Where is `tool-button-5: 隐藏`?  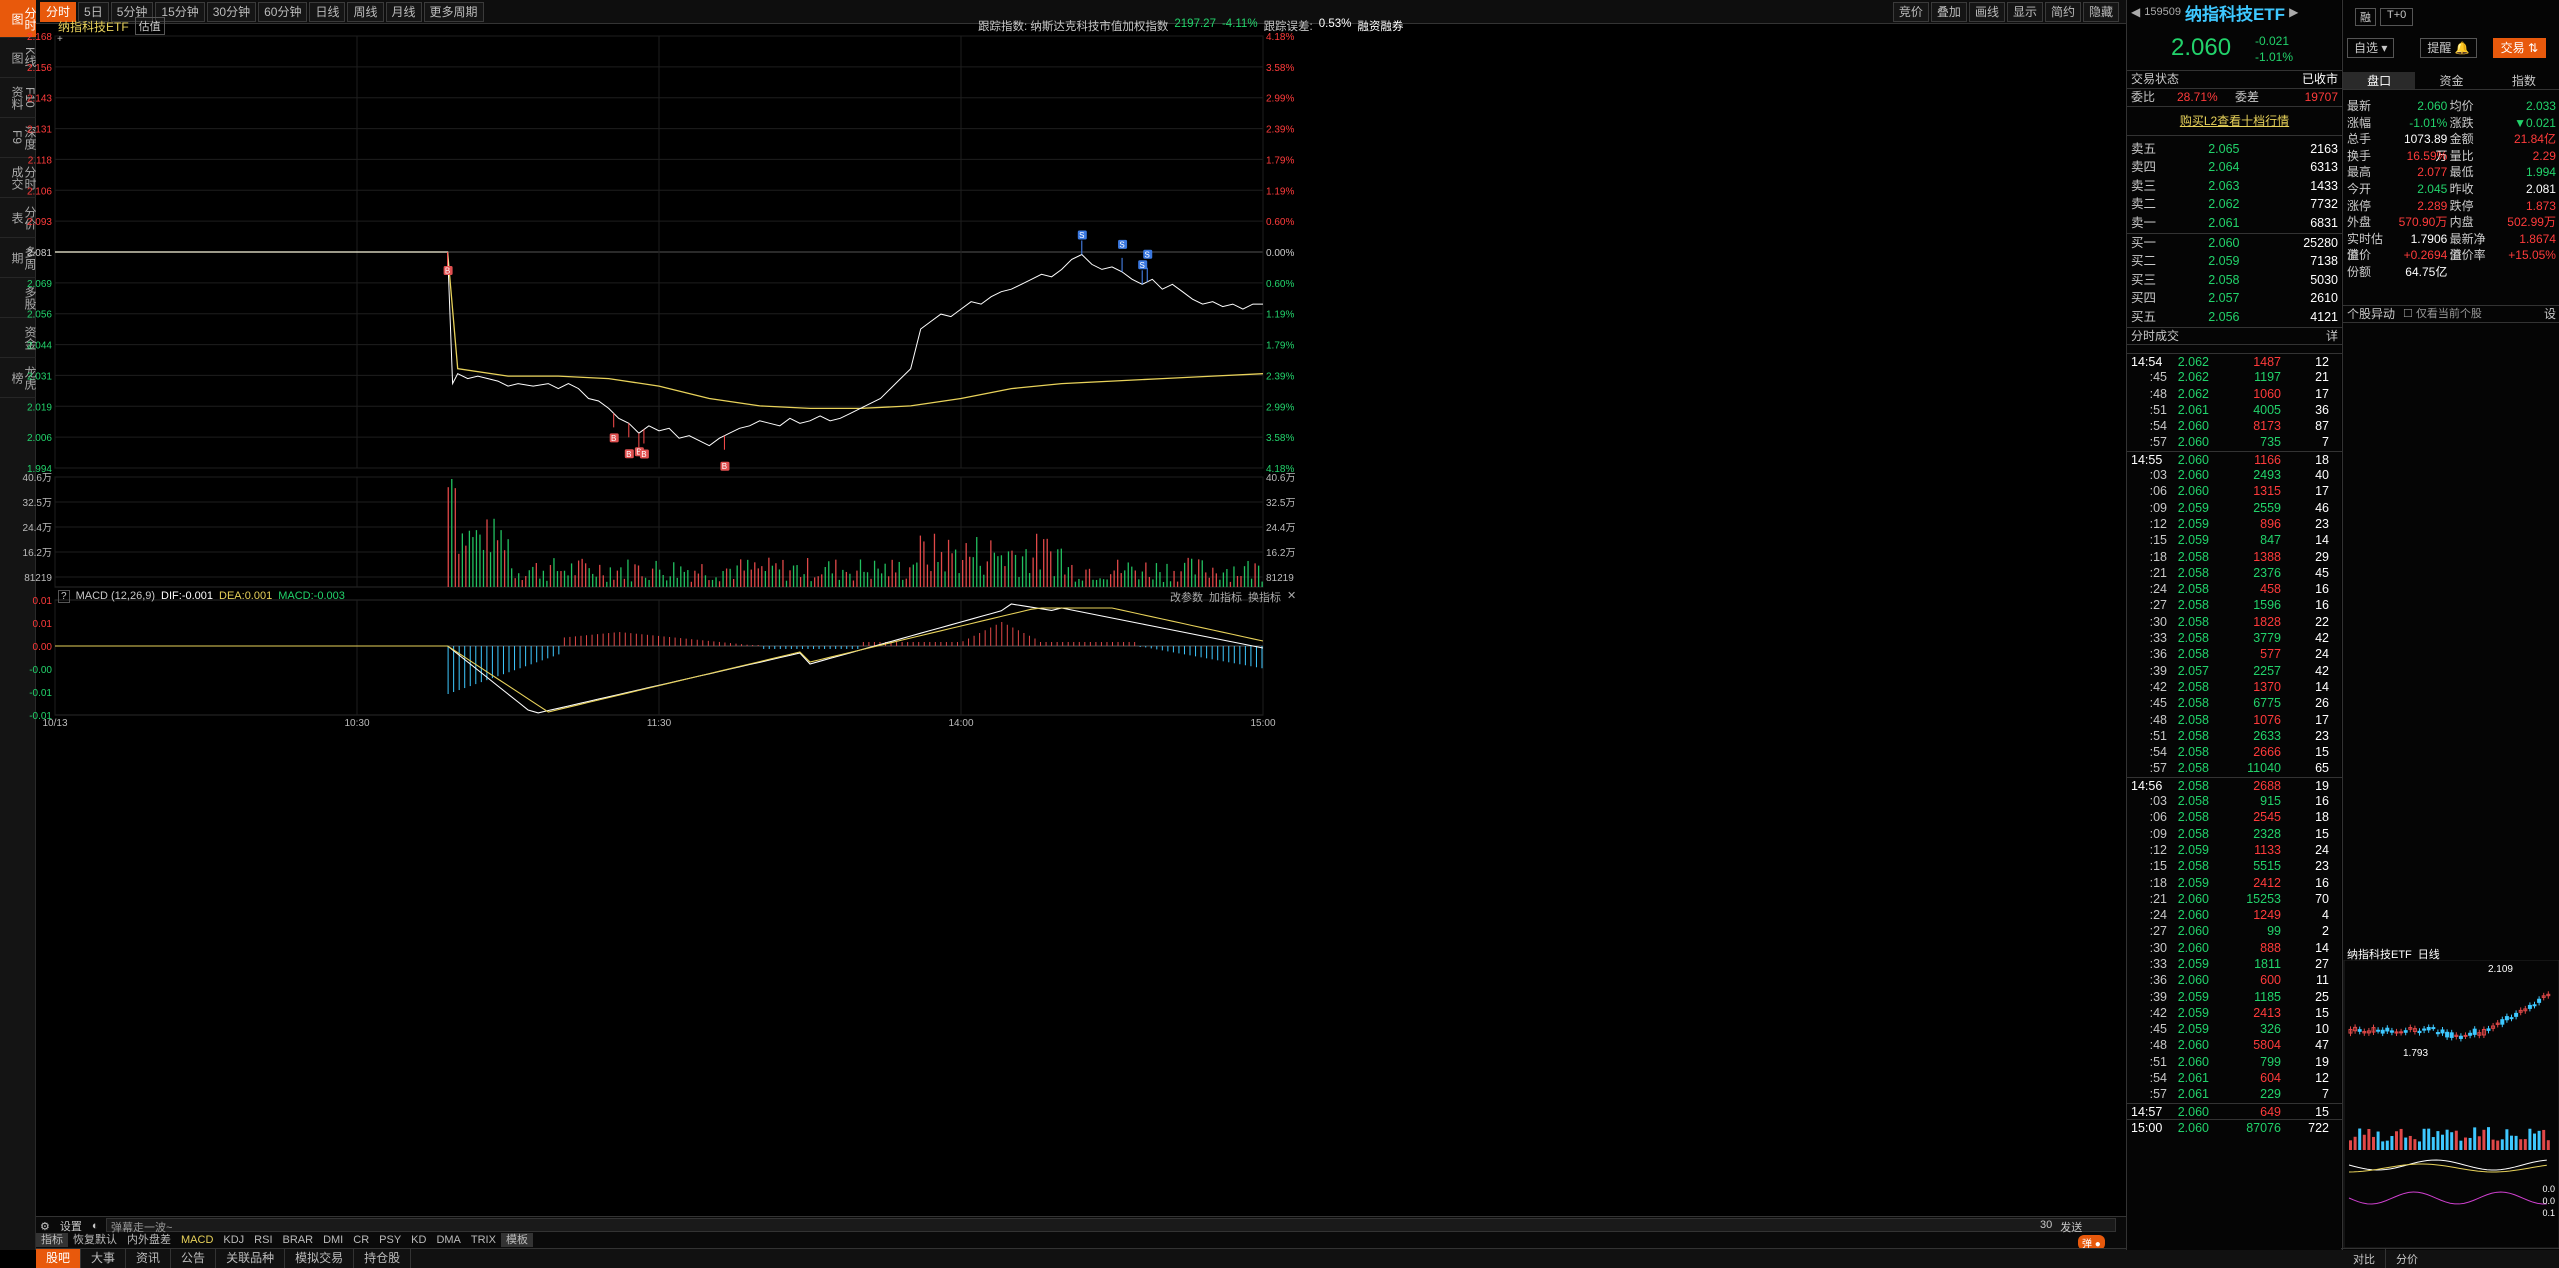
tool-button-5: 隐藏 is located at coordinates (2100, 12).